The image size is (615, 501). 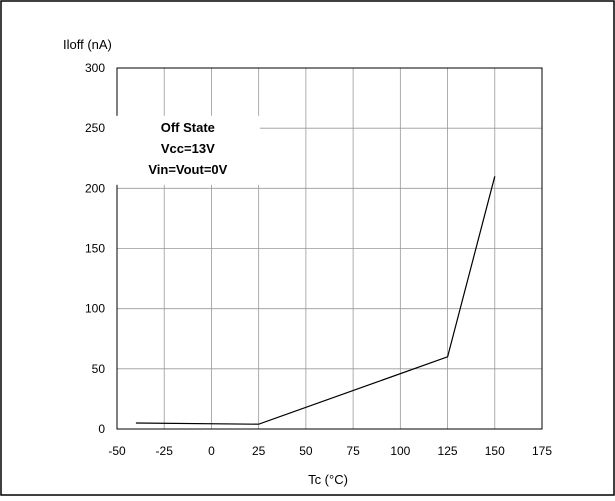 What do you see at coordinates (448, 451) in the screenshot?
I see `x-tick-label: 125` at bounding box center [448, 451].